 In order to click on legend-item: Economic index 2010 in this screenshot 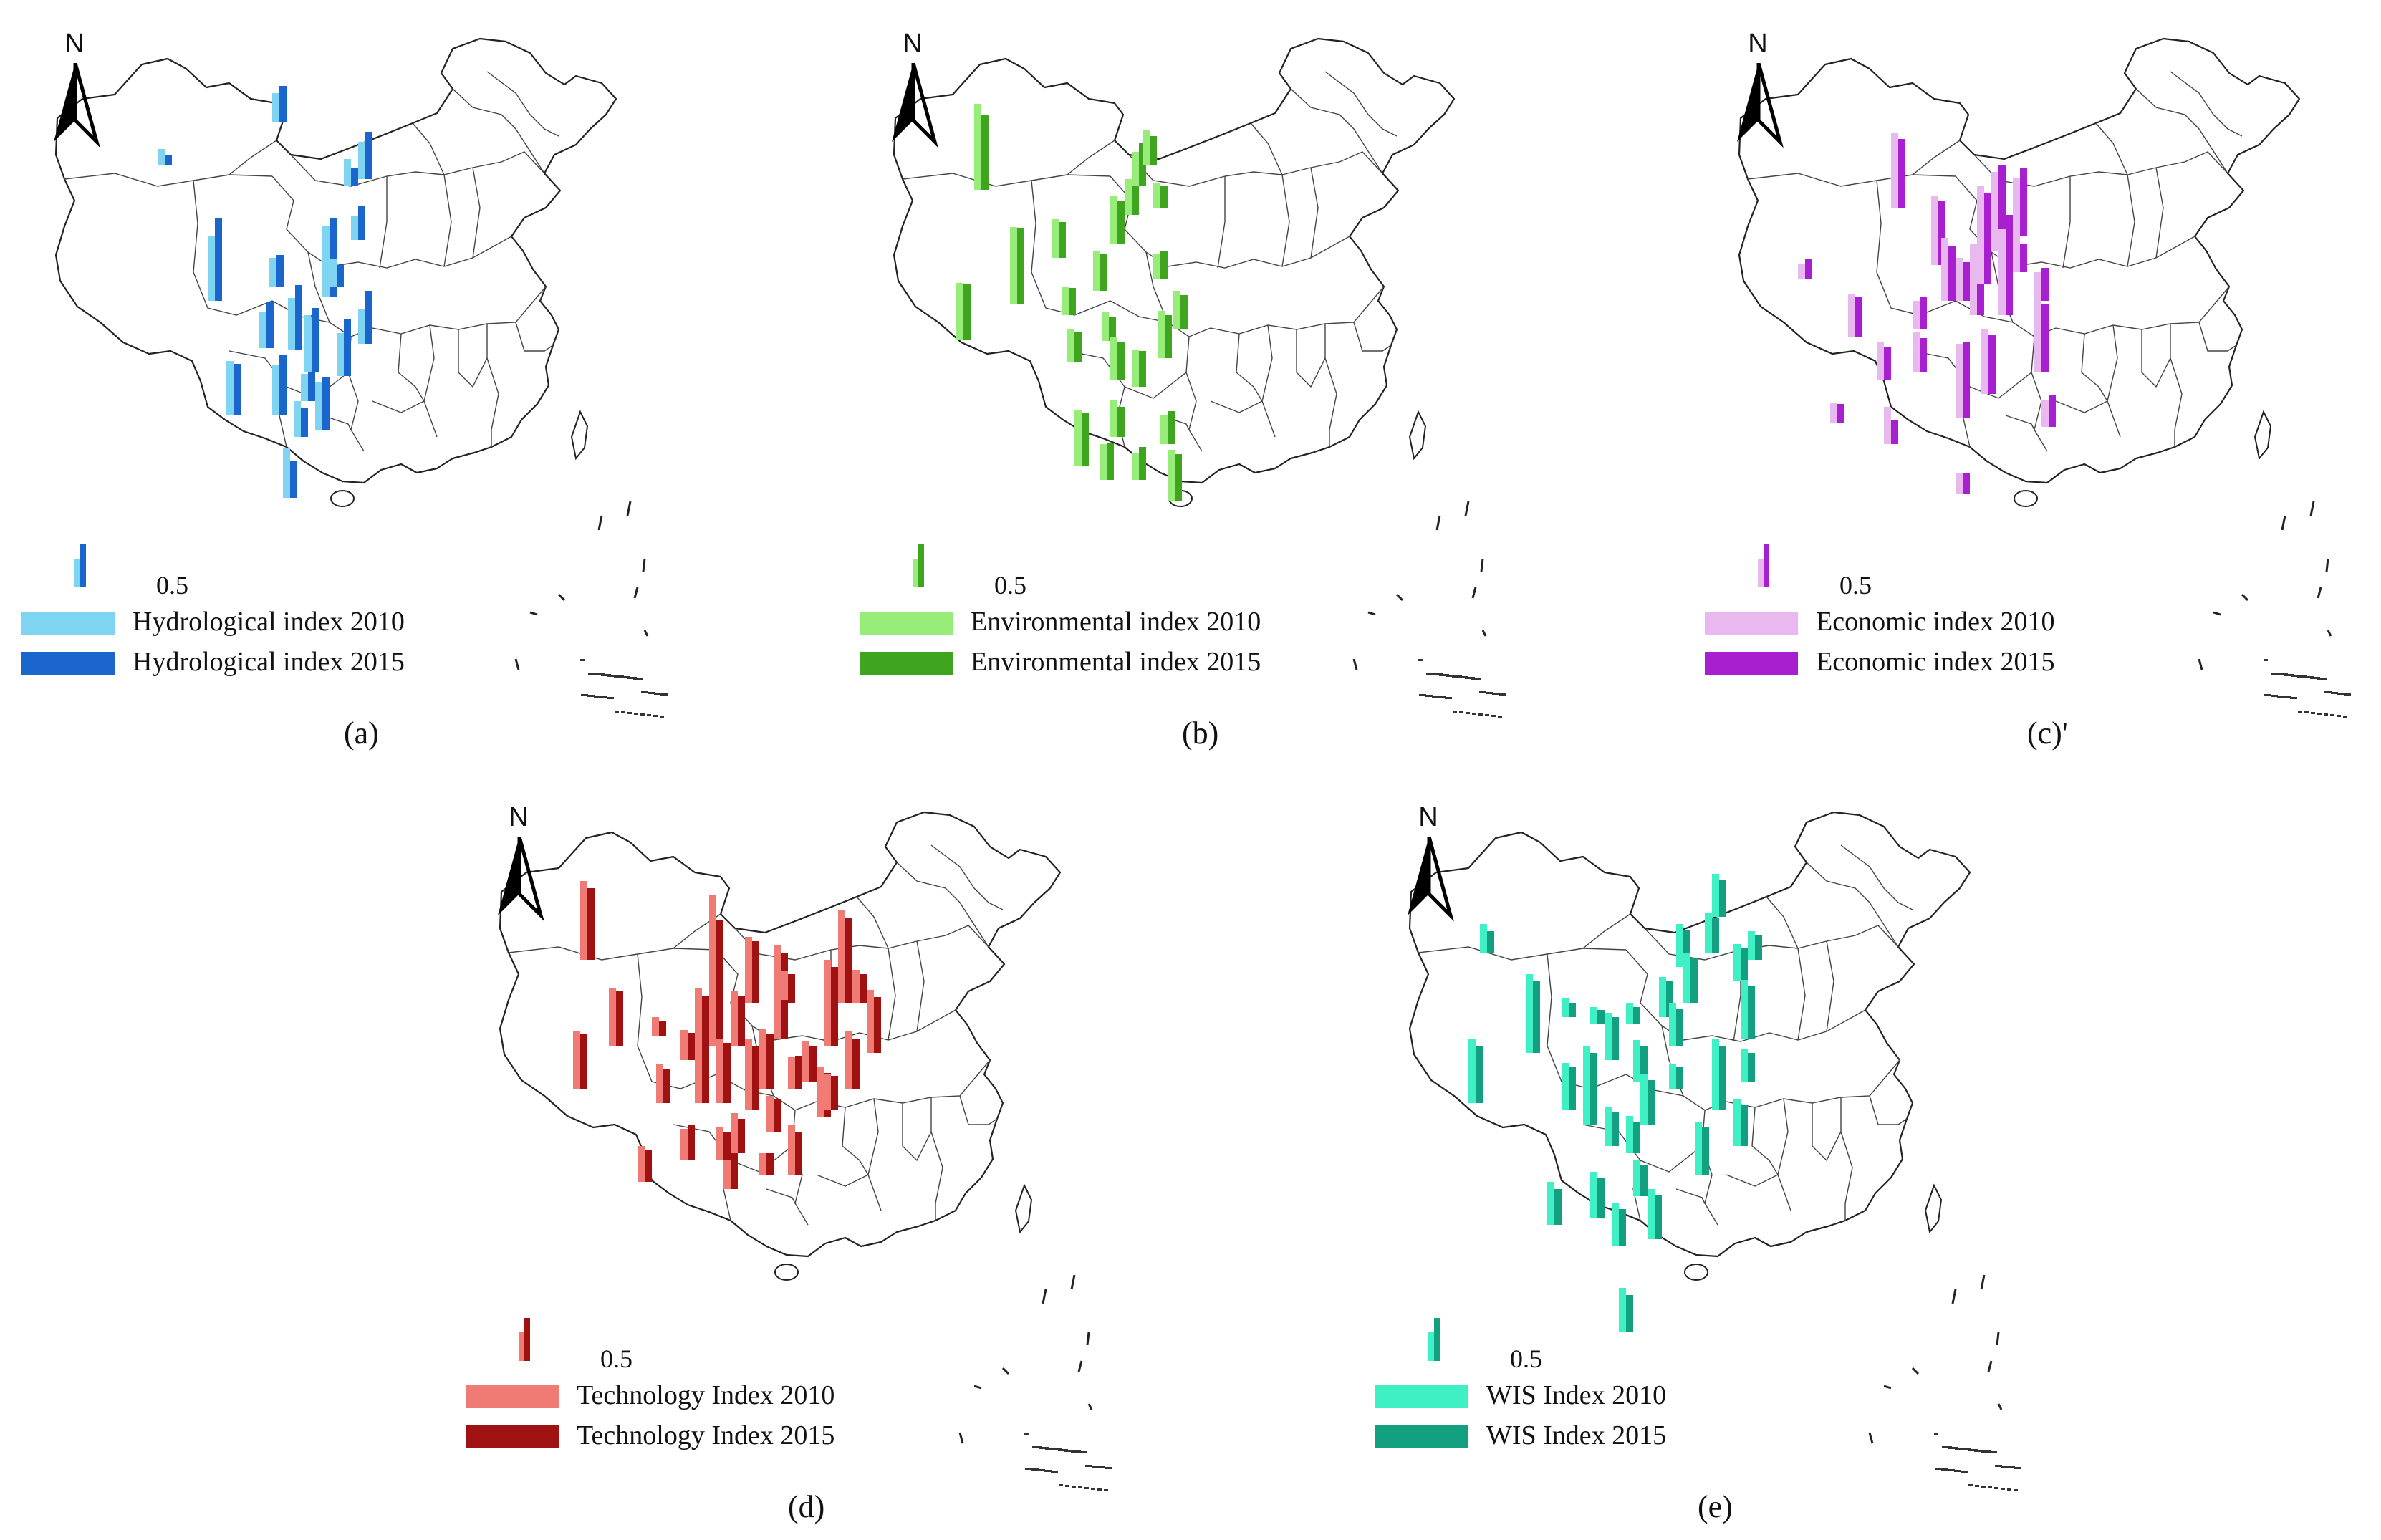, I will do `click(1955, 626)`.